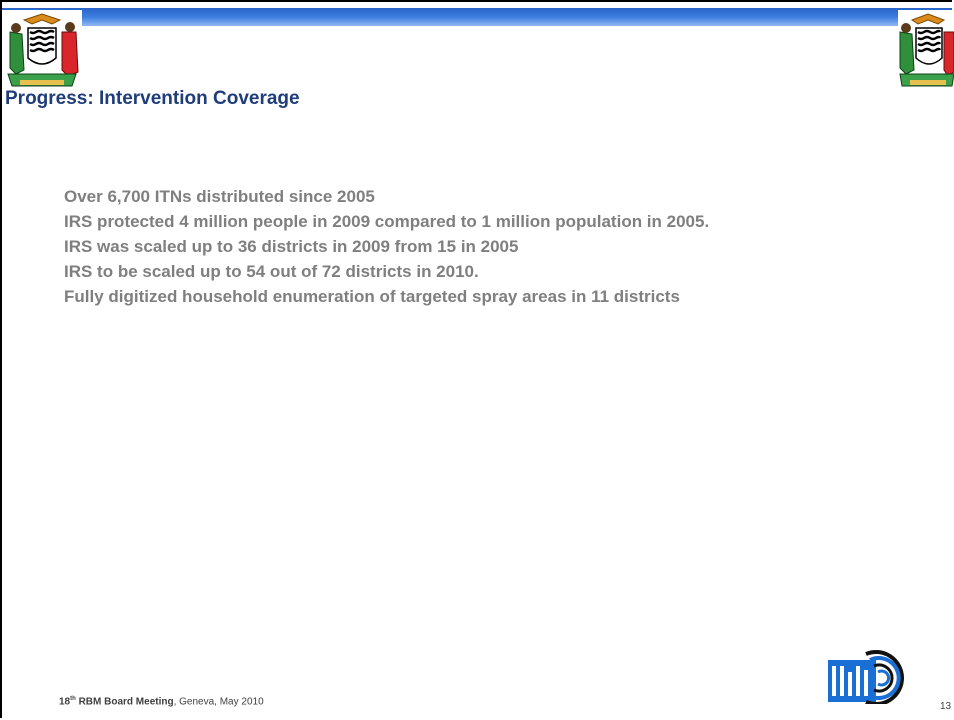 This screenshot has width=954, height=720. I want to click on footer-location: , Geneva, May 2010, so click(218, 702).